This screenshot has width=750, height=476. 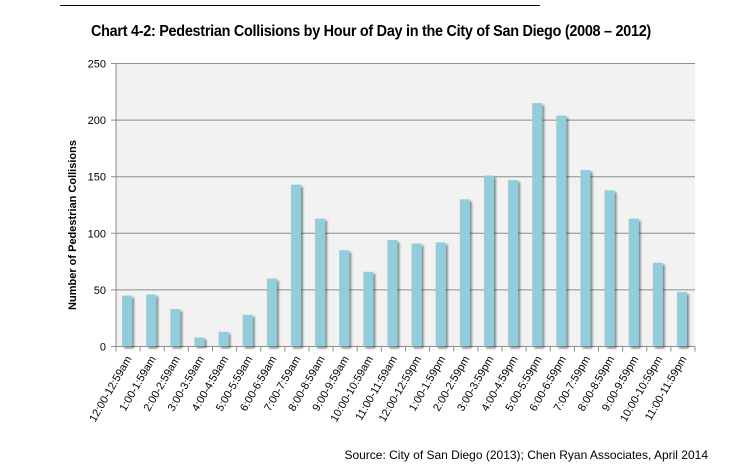 What do you see at coordinates (300, 5) in the screenshot?
I see `top-rule` at bounding box center [300, 5].